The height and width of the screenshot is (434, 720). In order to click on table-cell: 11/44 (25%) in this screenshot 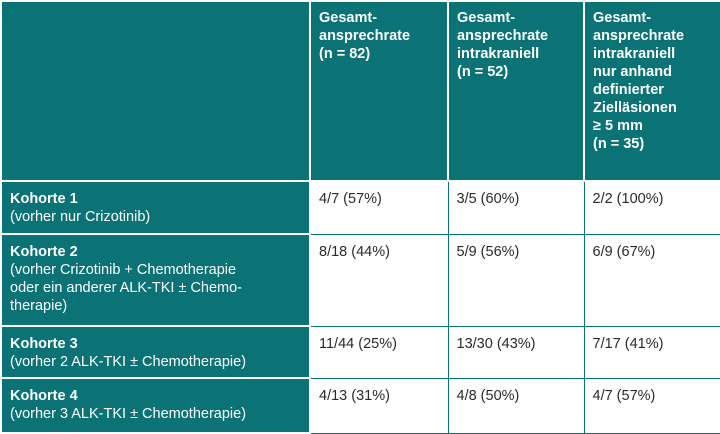, I will do `click(379, 352)`.